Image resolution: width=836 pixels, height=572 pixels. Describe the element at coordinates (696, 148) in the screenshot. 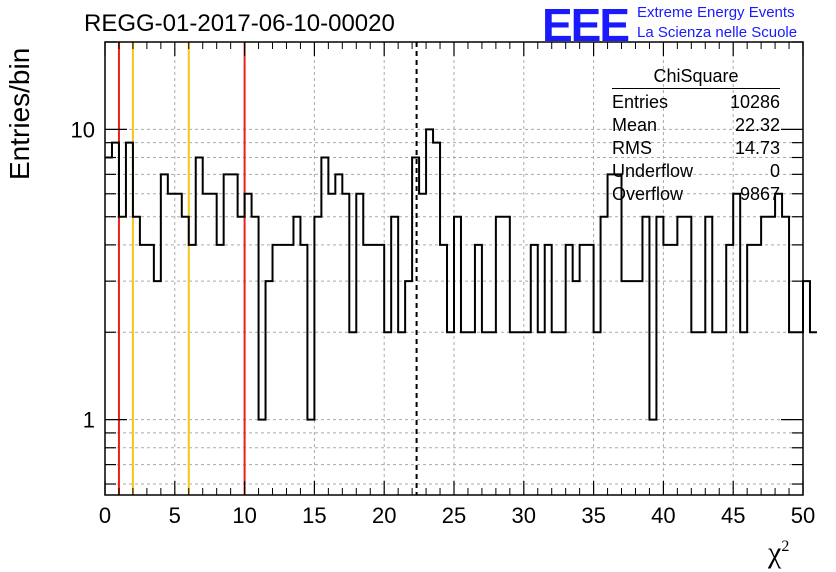

I see `stats-row-rms: RMS 14.73` at that location.